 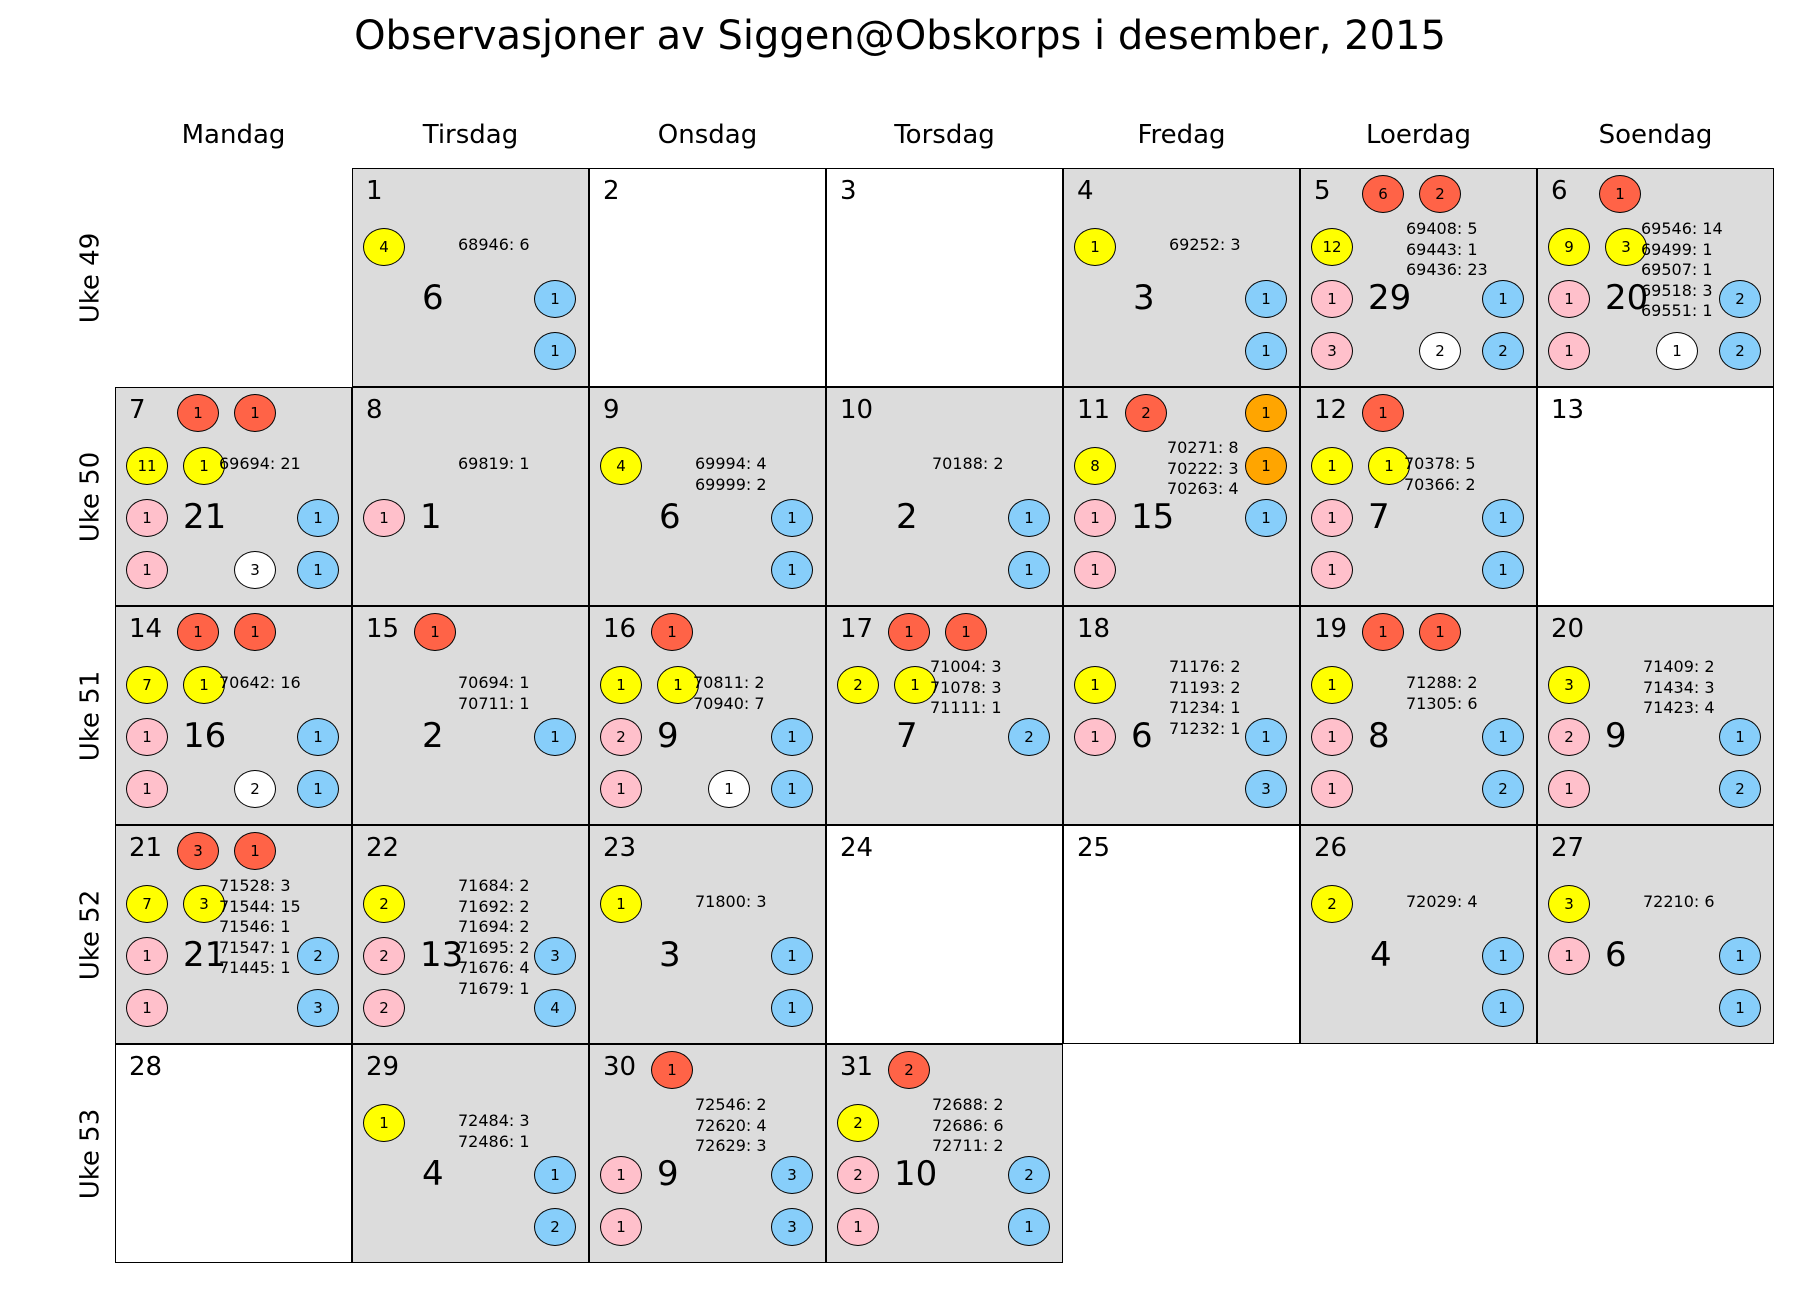 I want to click on observation-id-line: 70378: 5, so click(x=1440, y=463).